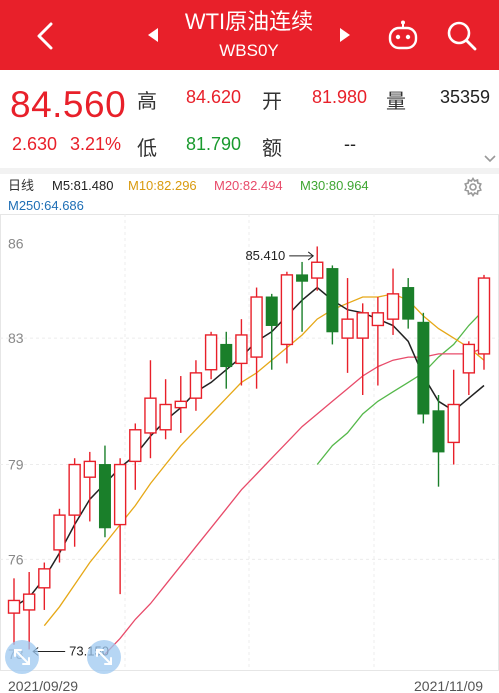 Image resolution: width=499 pixels, height=693 pixels. Describe the element at coordinates (16, 338) in the screenshot. I see `y-tick-label: 83` at that location.